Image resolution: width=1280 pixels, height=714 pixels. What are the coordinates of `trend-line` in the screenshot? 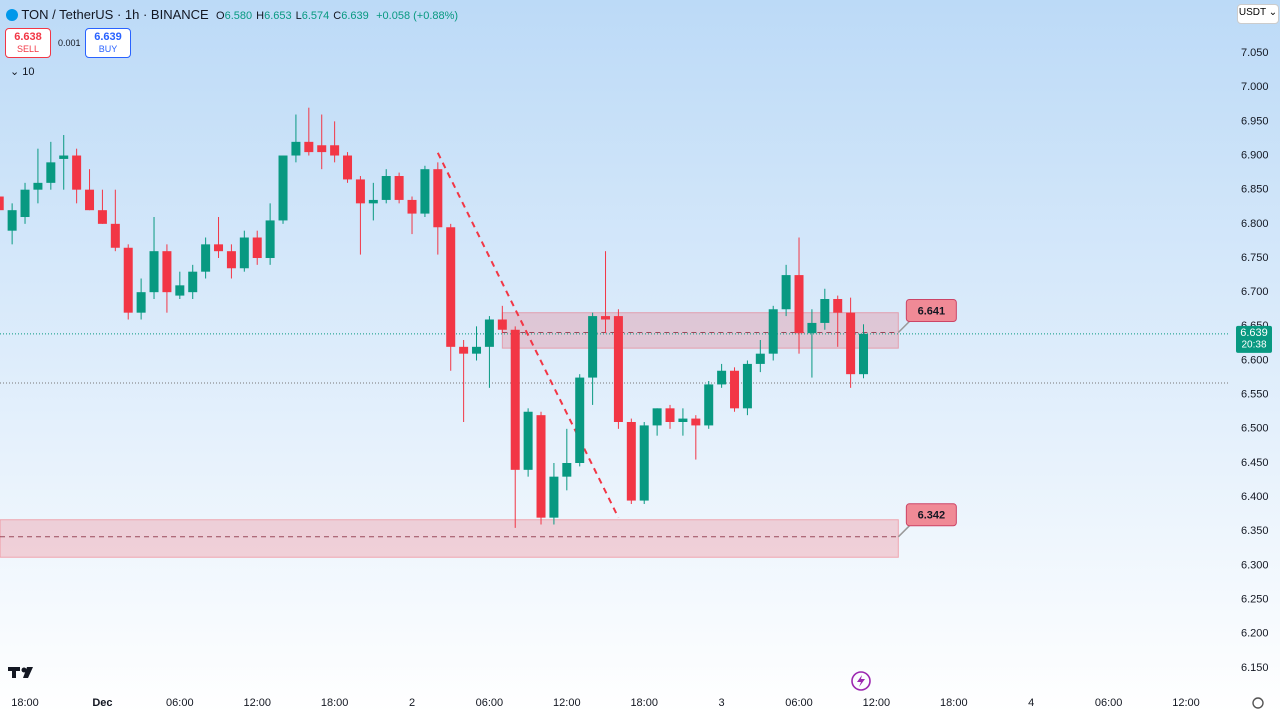 It's located at (528, 335).